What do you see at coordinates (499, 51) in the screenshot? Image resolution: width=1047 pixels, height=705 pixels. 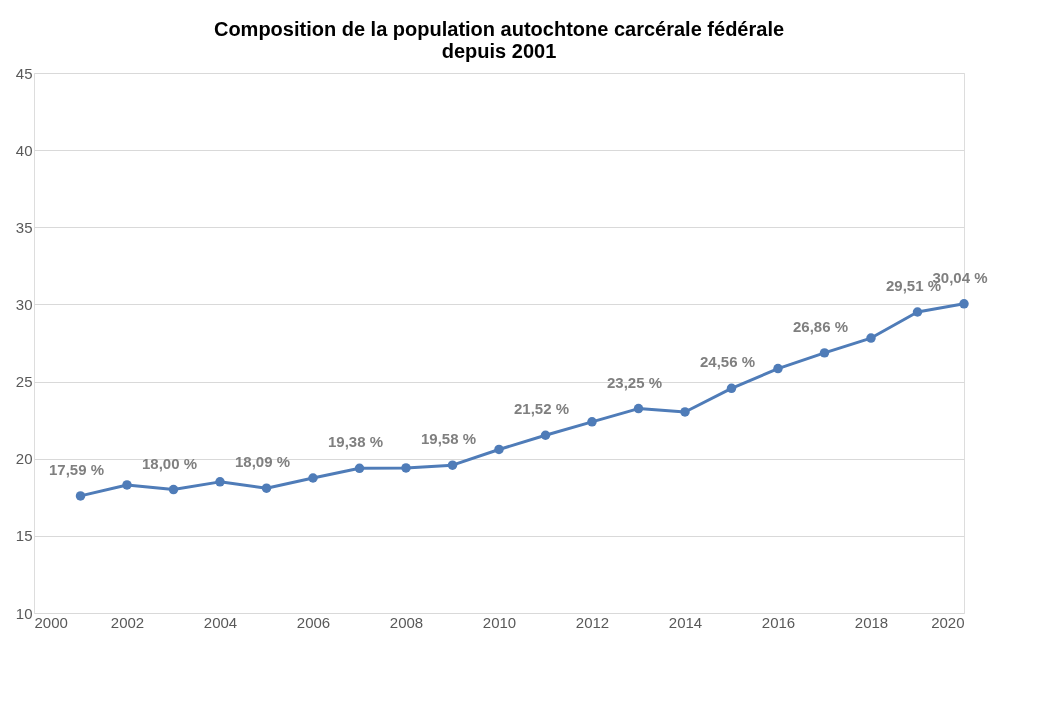 I see `text: depuis 2001` at bounding box center [499, 51].